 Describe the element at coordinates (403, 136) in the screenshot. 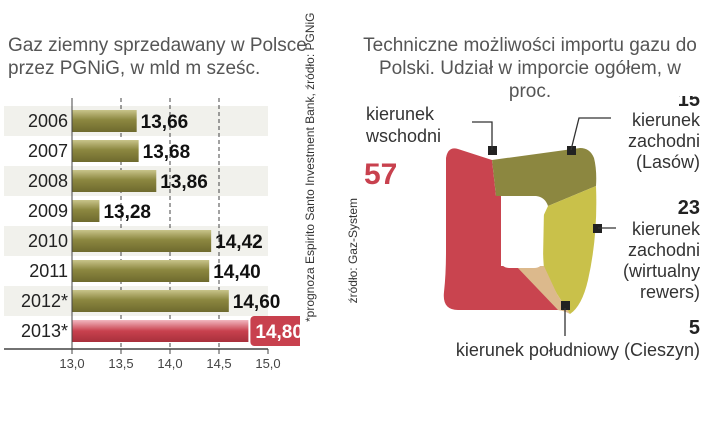

I see `label-east-line2: wschodni` at that location.